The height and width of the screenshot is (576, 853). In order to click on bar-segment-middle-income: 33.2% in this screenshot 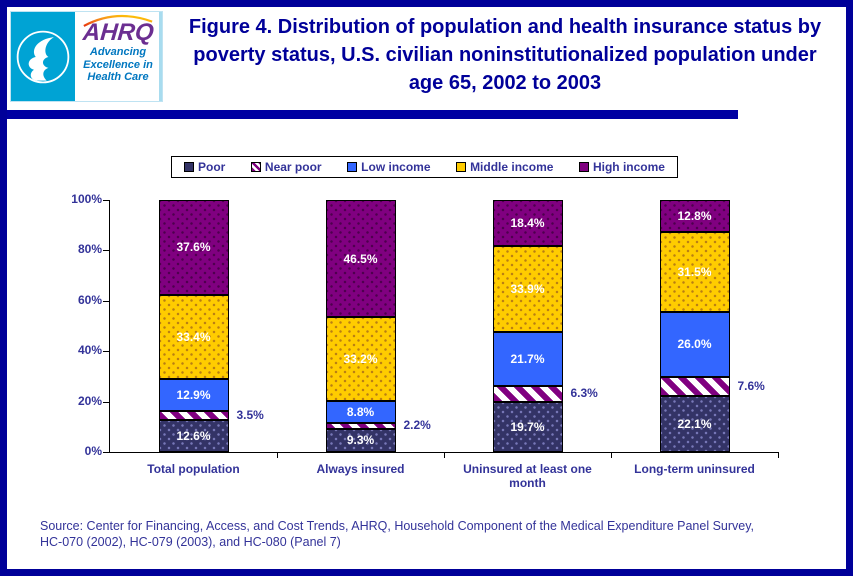, I will do `click(360, 359)`.